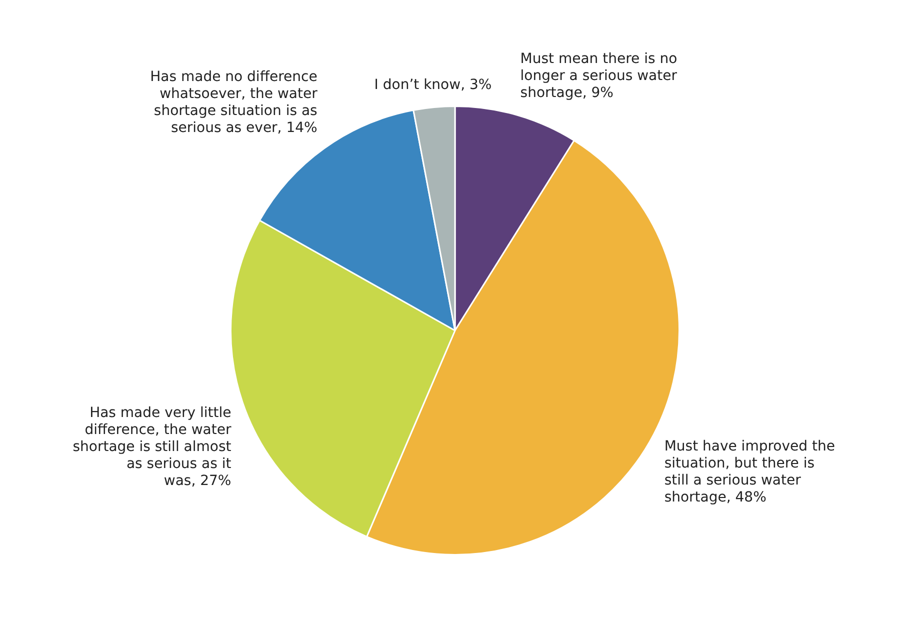 The height and width of the screenshot is (621, 910). What do you see at coordinates (749, 472) in the screenshot?
I see `slice-label: Must have improved the situation, but there is still a serious water shortage, 48%` at bounding box center [749, 472].